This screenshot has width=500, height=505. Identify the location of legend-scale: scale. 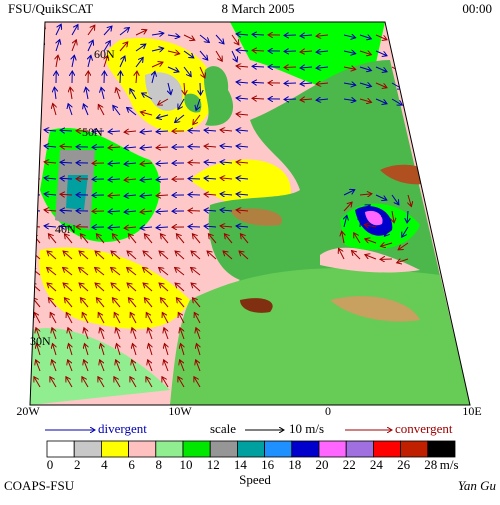
(223, 428).